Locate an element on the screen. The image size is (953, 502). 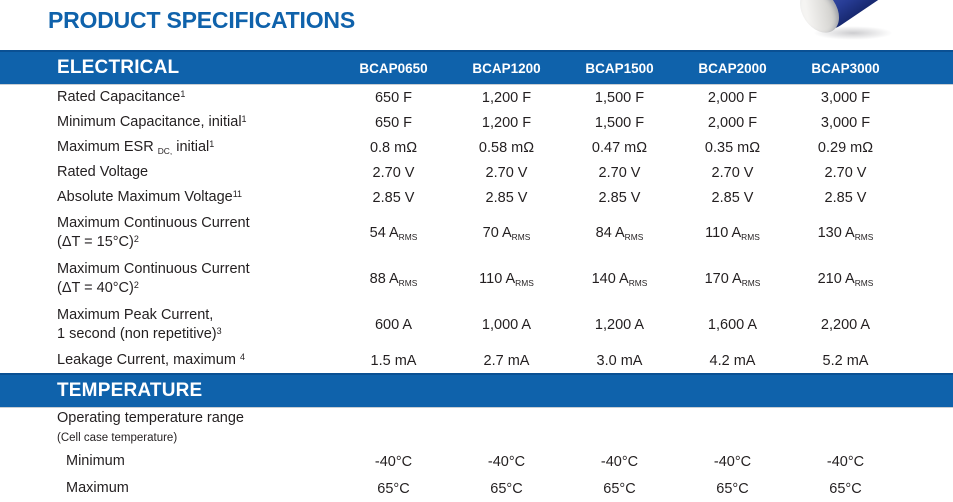
column-header: BCAP1200 is located at coordinates (506, 67).